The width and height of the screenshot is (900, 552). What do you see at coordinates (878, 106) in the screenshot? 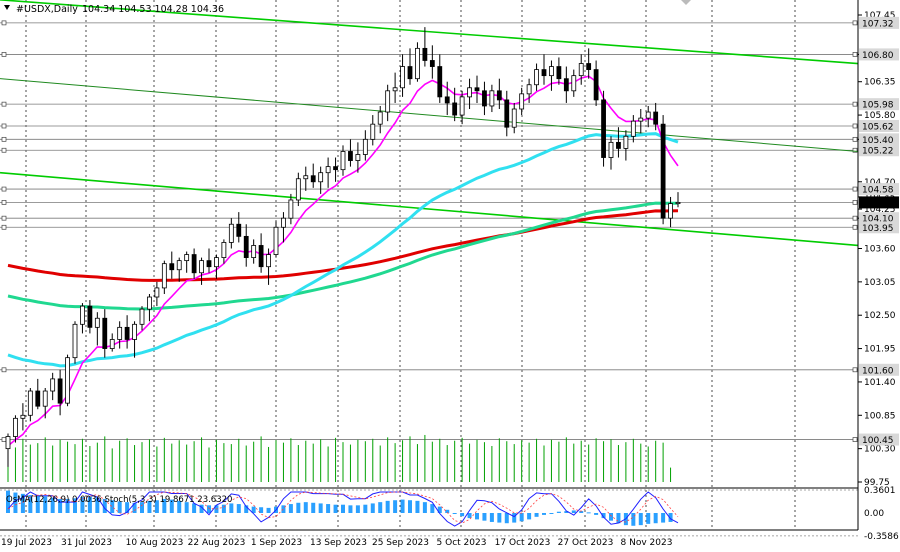
I see `level-tag-label: 105.98` at bounding box center [878, 106].